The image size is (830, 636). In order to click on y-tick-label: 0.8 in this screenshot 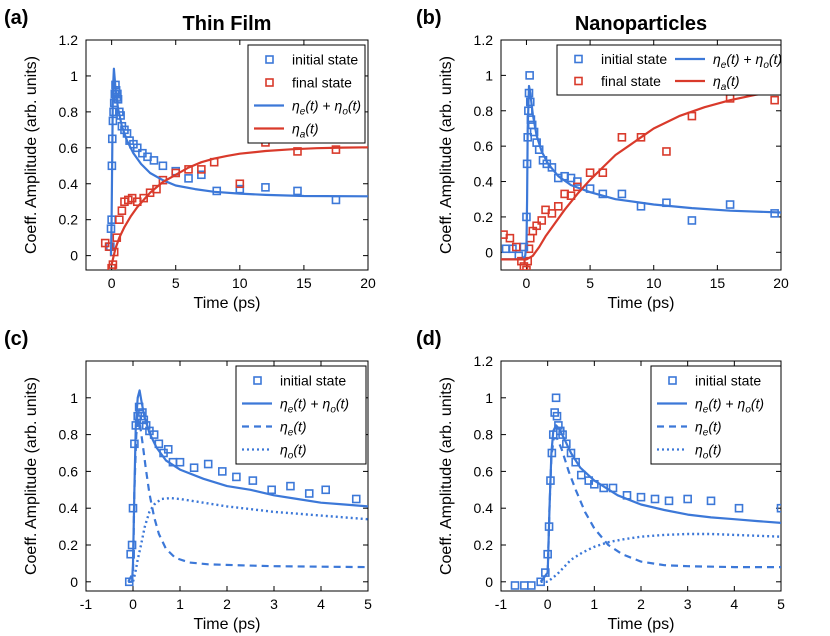, I will do `click(69, 435)`.